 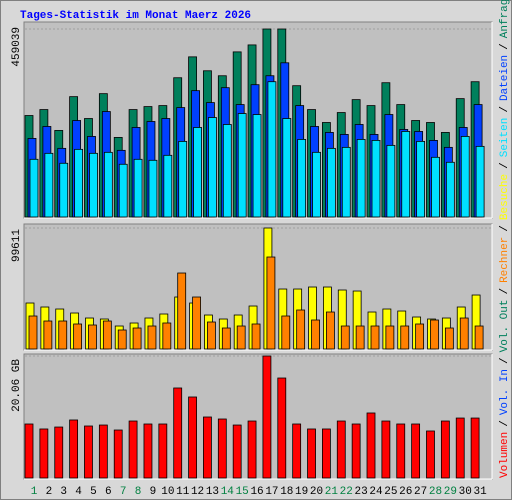 What do you see at coordinates (17, 47) in the screenshot?
I see `y-tick-label: 459039` at bounding box center [17, 47].